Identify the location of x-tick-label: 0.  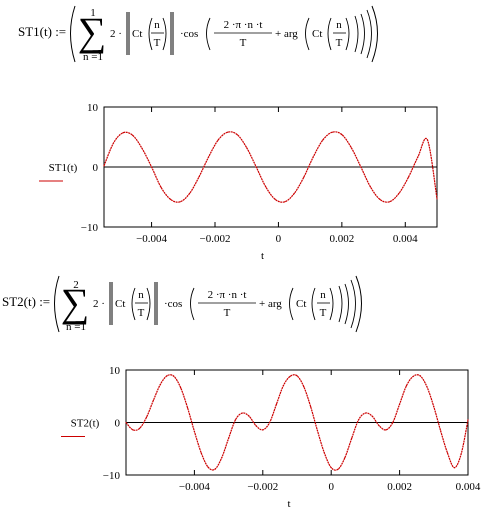
(279, 239).